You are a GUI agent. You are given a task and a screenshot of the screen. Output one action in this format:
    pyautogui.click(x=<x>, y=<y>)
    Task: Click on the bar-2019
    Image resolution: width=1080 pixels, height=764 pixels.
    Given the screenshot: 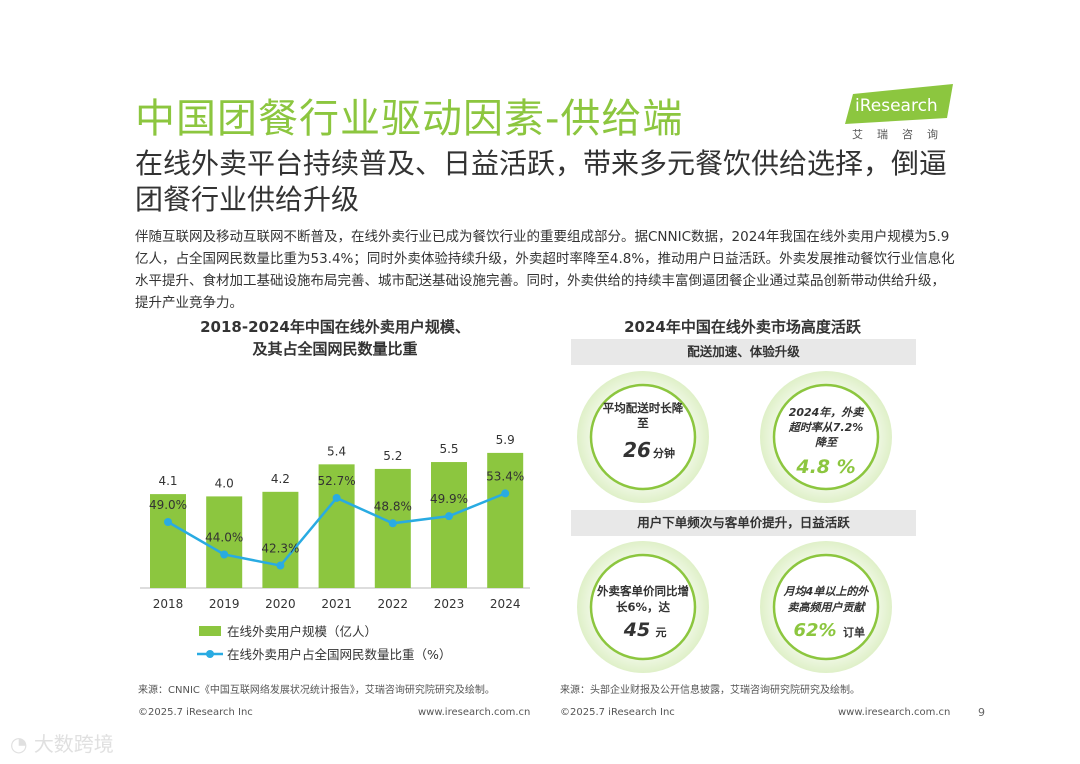 What is the action you would take?
    pyautogui.click(x=224, y=542)
    